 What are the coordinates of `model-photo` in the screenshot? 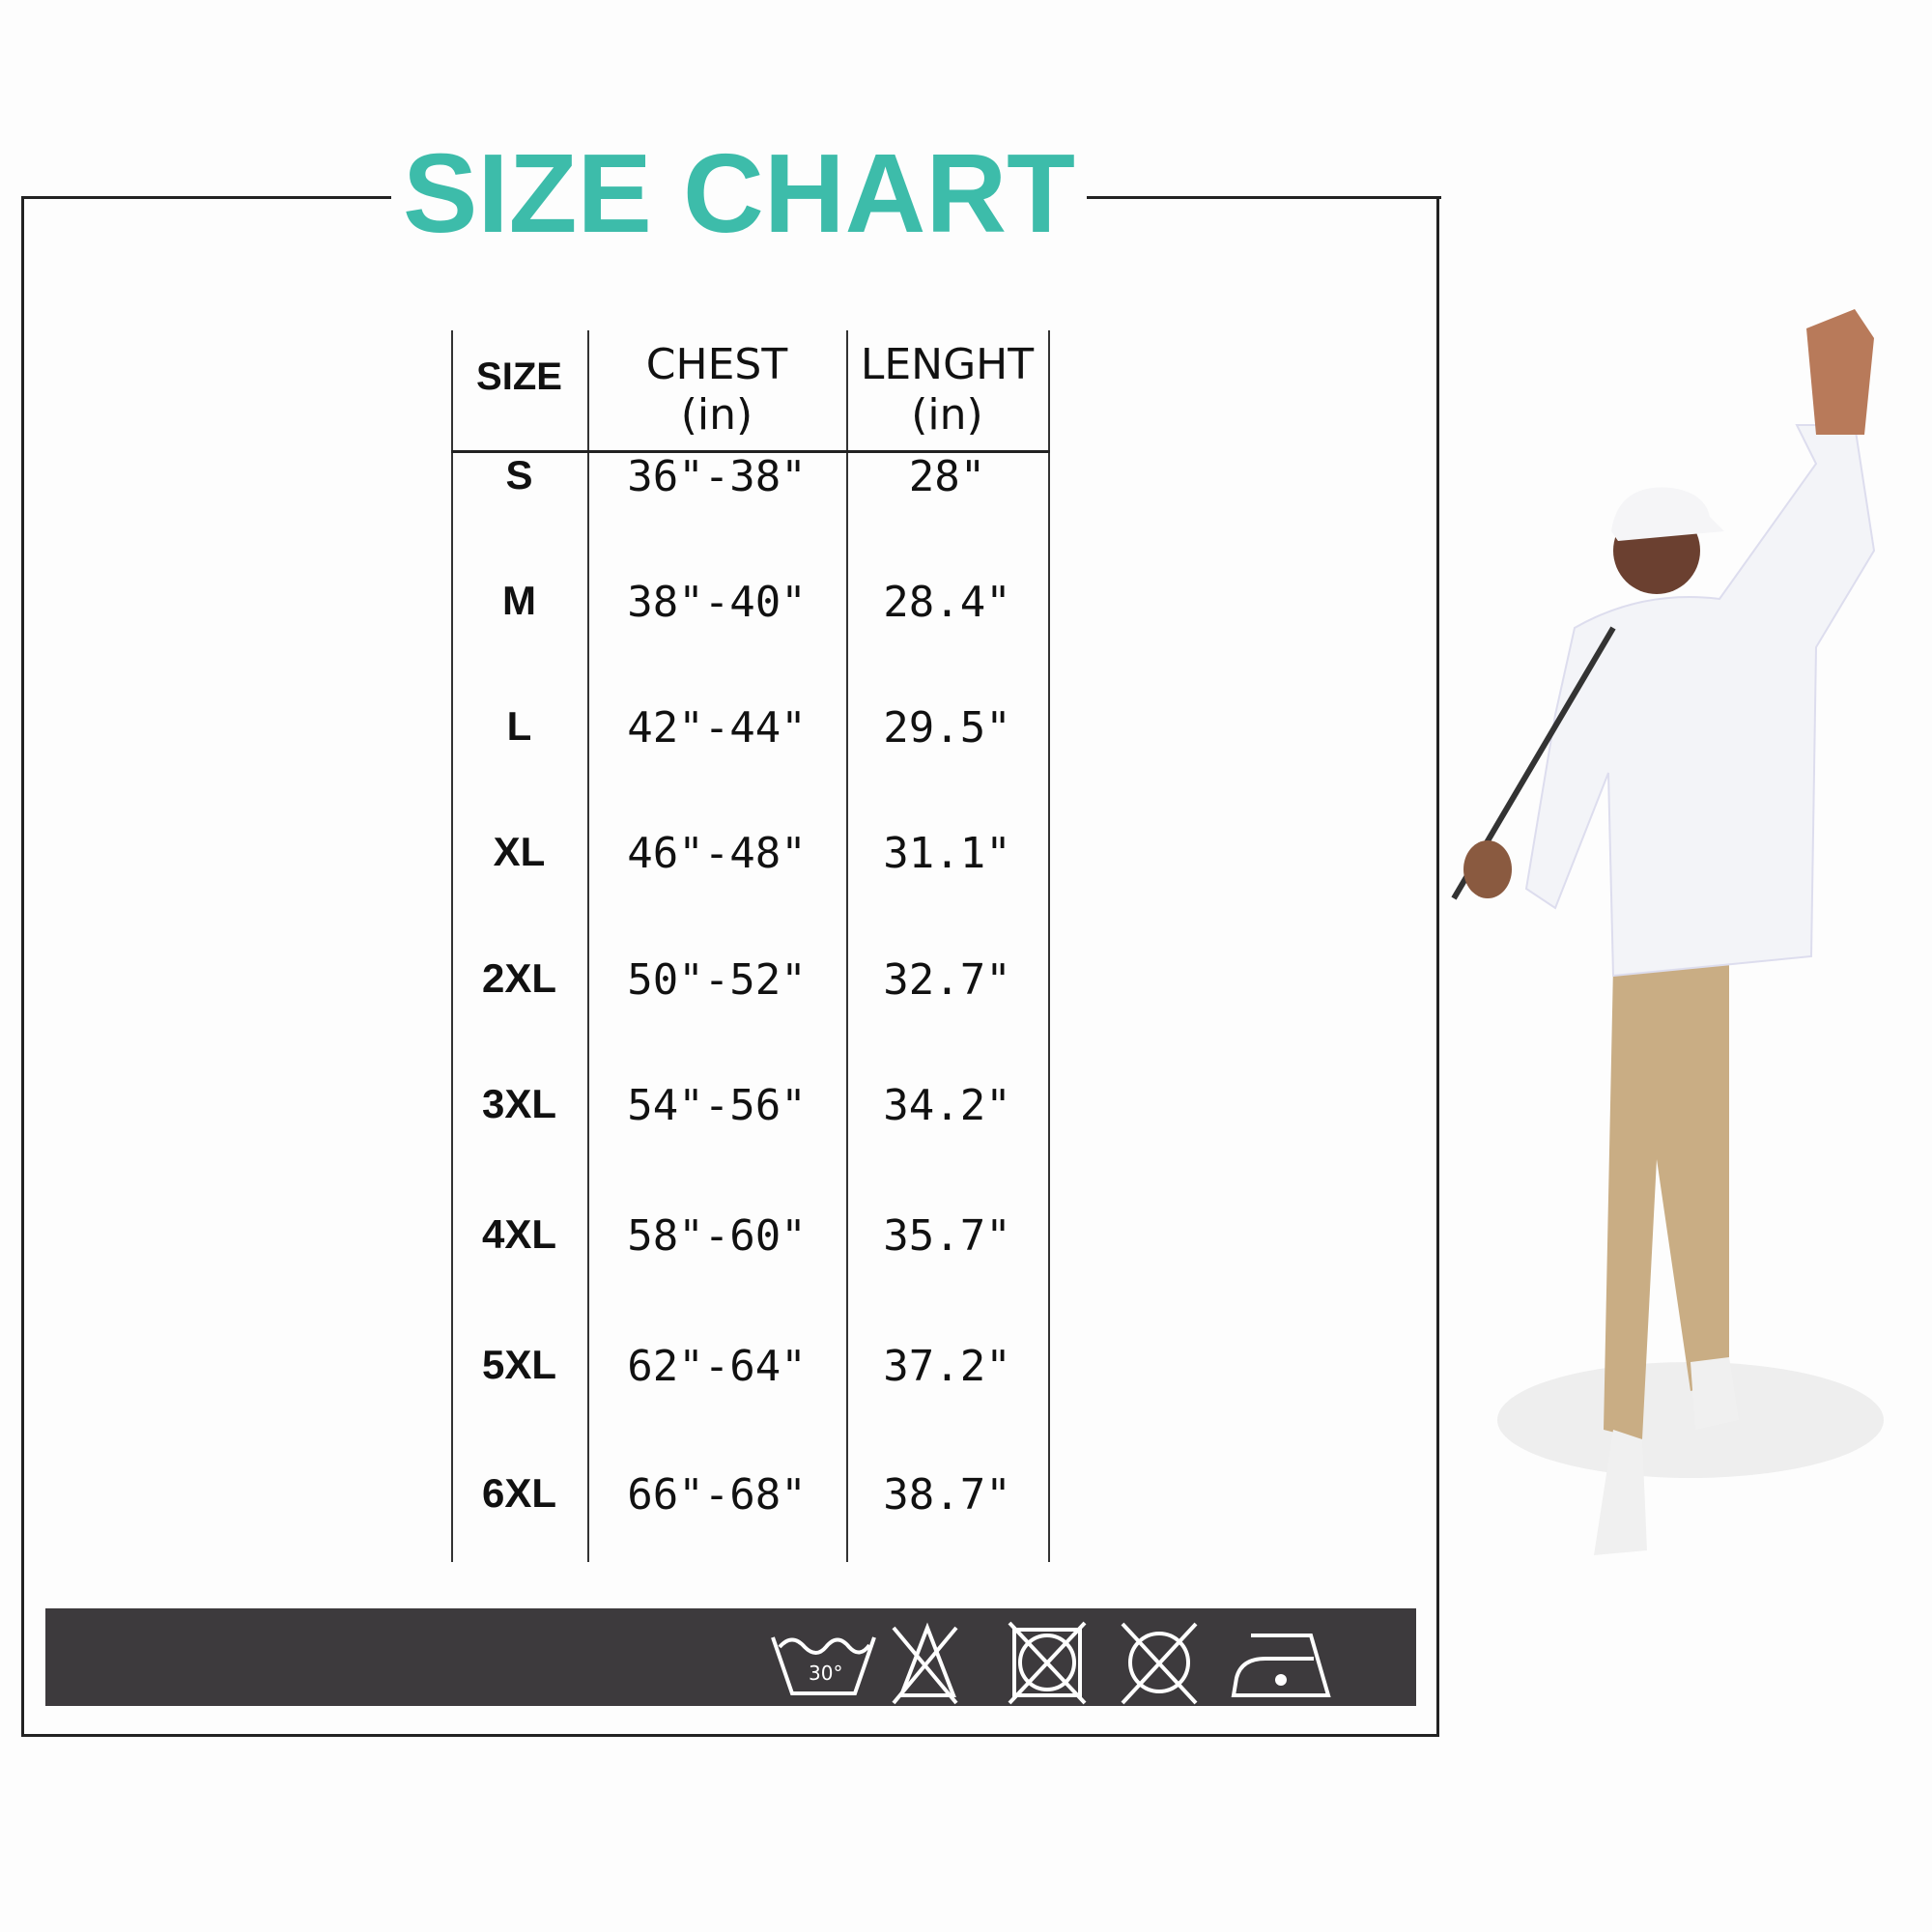 It's located at (1667, 932).